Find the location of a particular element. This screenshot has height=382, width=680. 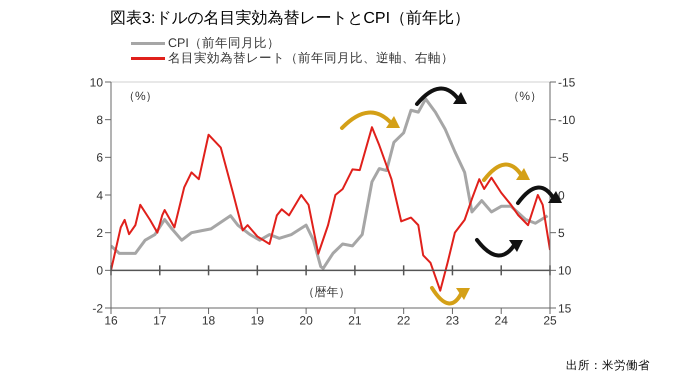

legend-label: 名目実効為替レート（前年同月比、逆軸、右軸） is located at coordinates (311, 58).